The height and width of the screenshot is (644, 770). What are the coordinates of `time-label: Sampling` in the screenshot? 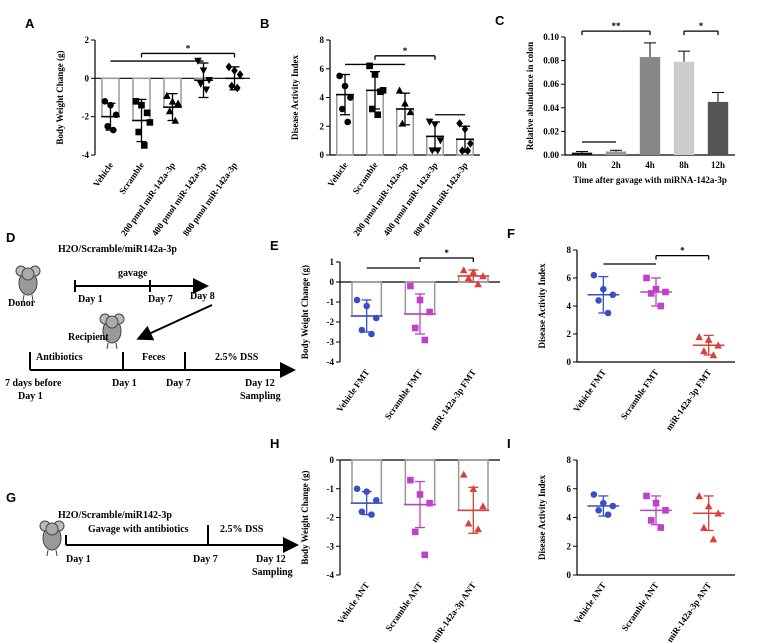 It's located at (260, 396).